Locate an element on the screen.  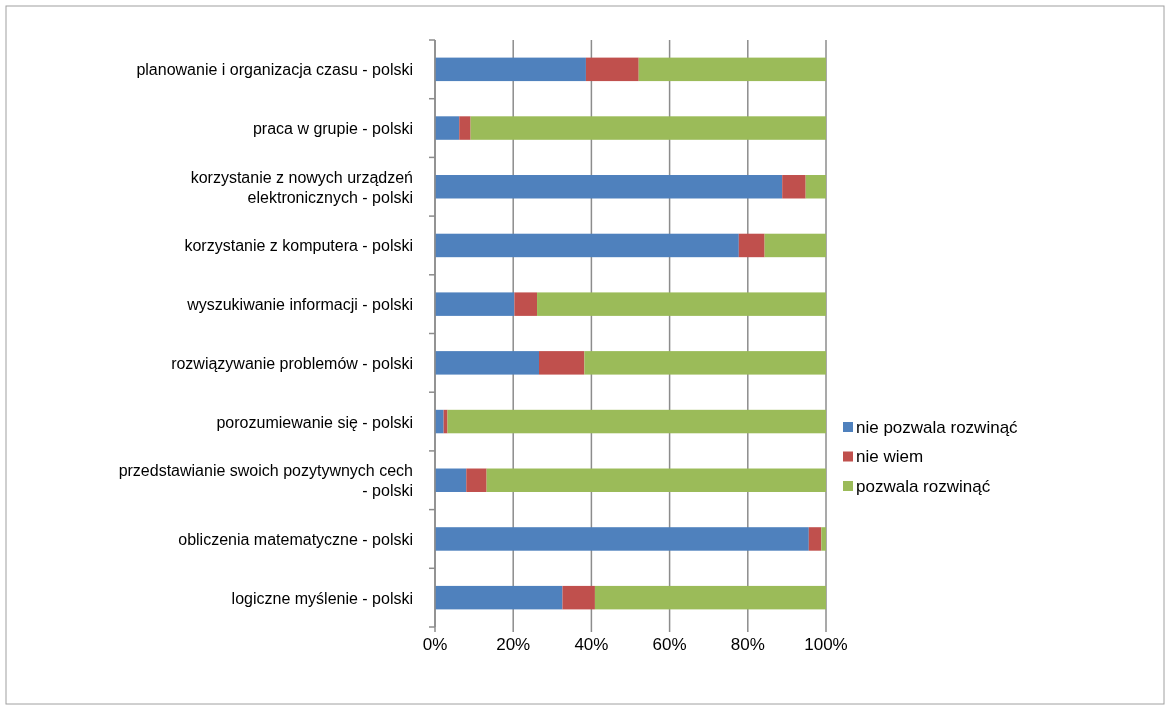
x-tick-label: 20% is located at coordinates (513, 644).